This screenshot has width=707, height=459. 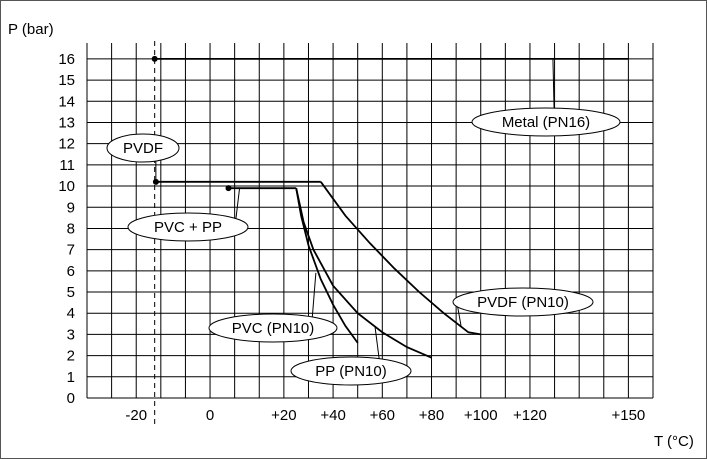 What do you see at coordinates (66, 144) in the screenshot?
I see `y-tick-label: 12` at bounding box center [66, 144].